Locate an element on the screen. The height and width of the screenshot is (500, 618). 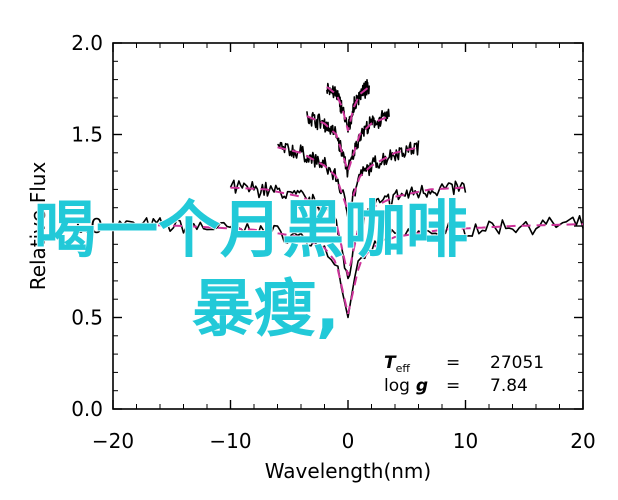
x-tick-label: 0 is located at coordinates (348, 441).